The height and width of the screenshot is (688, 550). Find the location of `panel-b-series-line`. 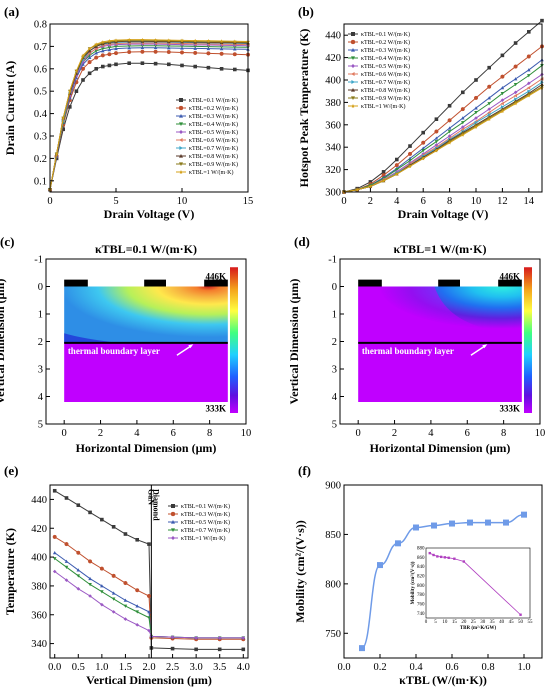

panel-b-series-line is located at coordinates (443, 129).